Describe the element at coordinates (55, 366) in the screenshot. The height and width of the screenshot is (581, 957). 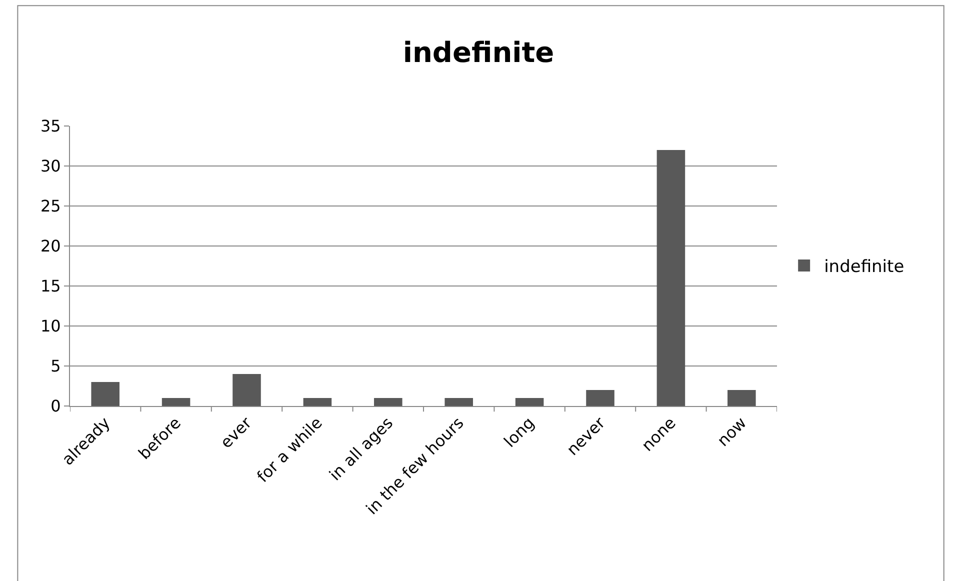
I see `y-tick-label: 5` at that location.